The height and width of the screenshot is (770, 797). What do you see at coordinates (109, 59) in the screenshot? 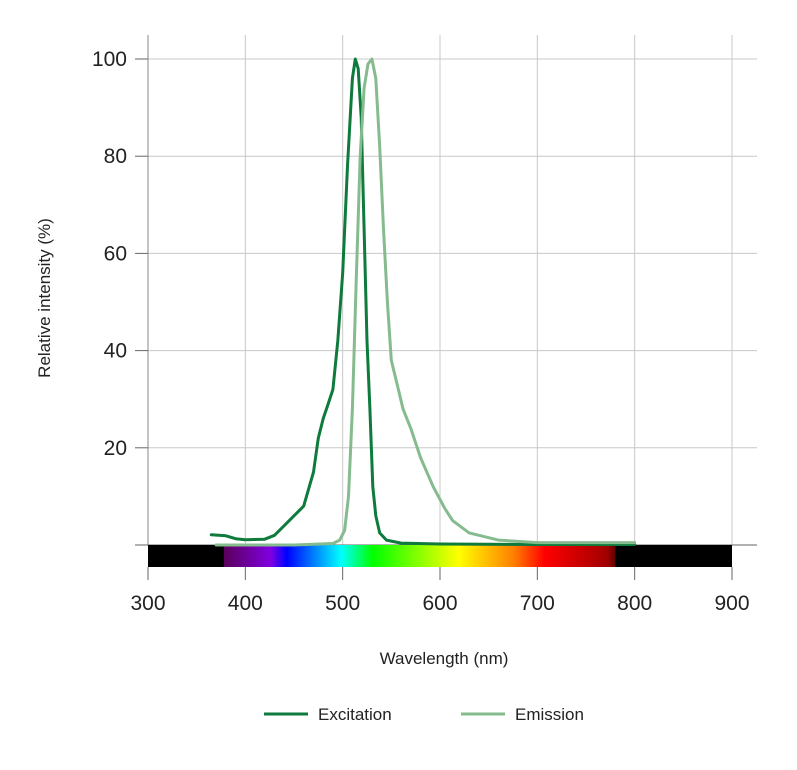
I see `y-tick-label: 100` at bounding box center [109, 59].